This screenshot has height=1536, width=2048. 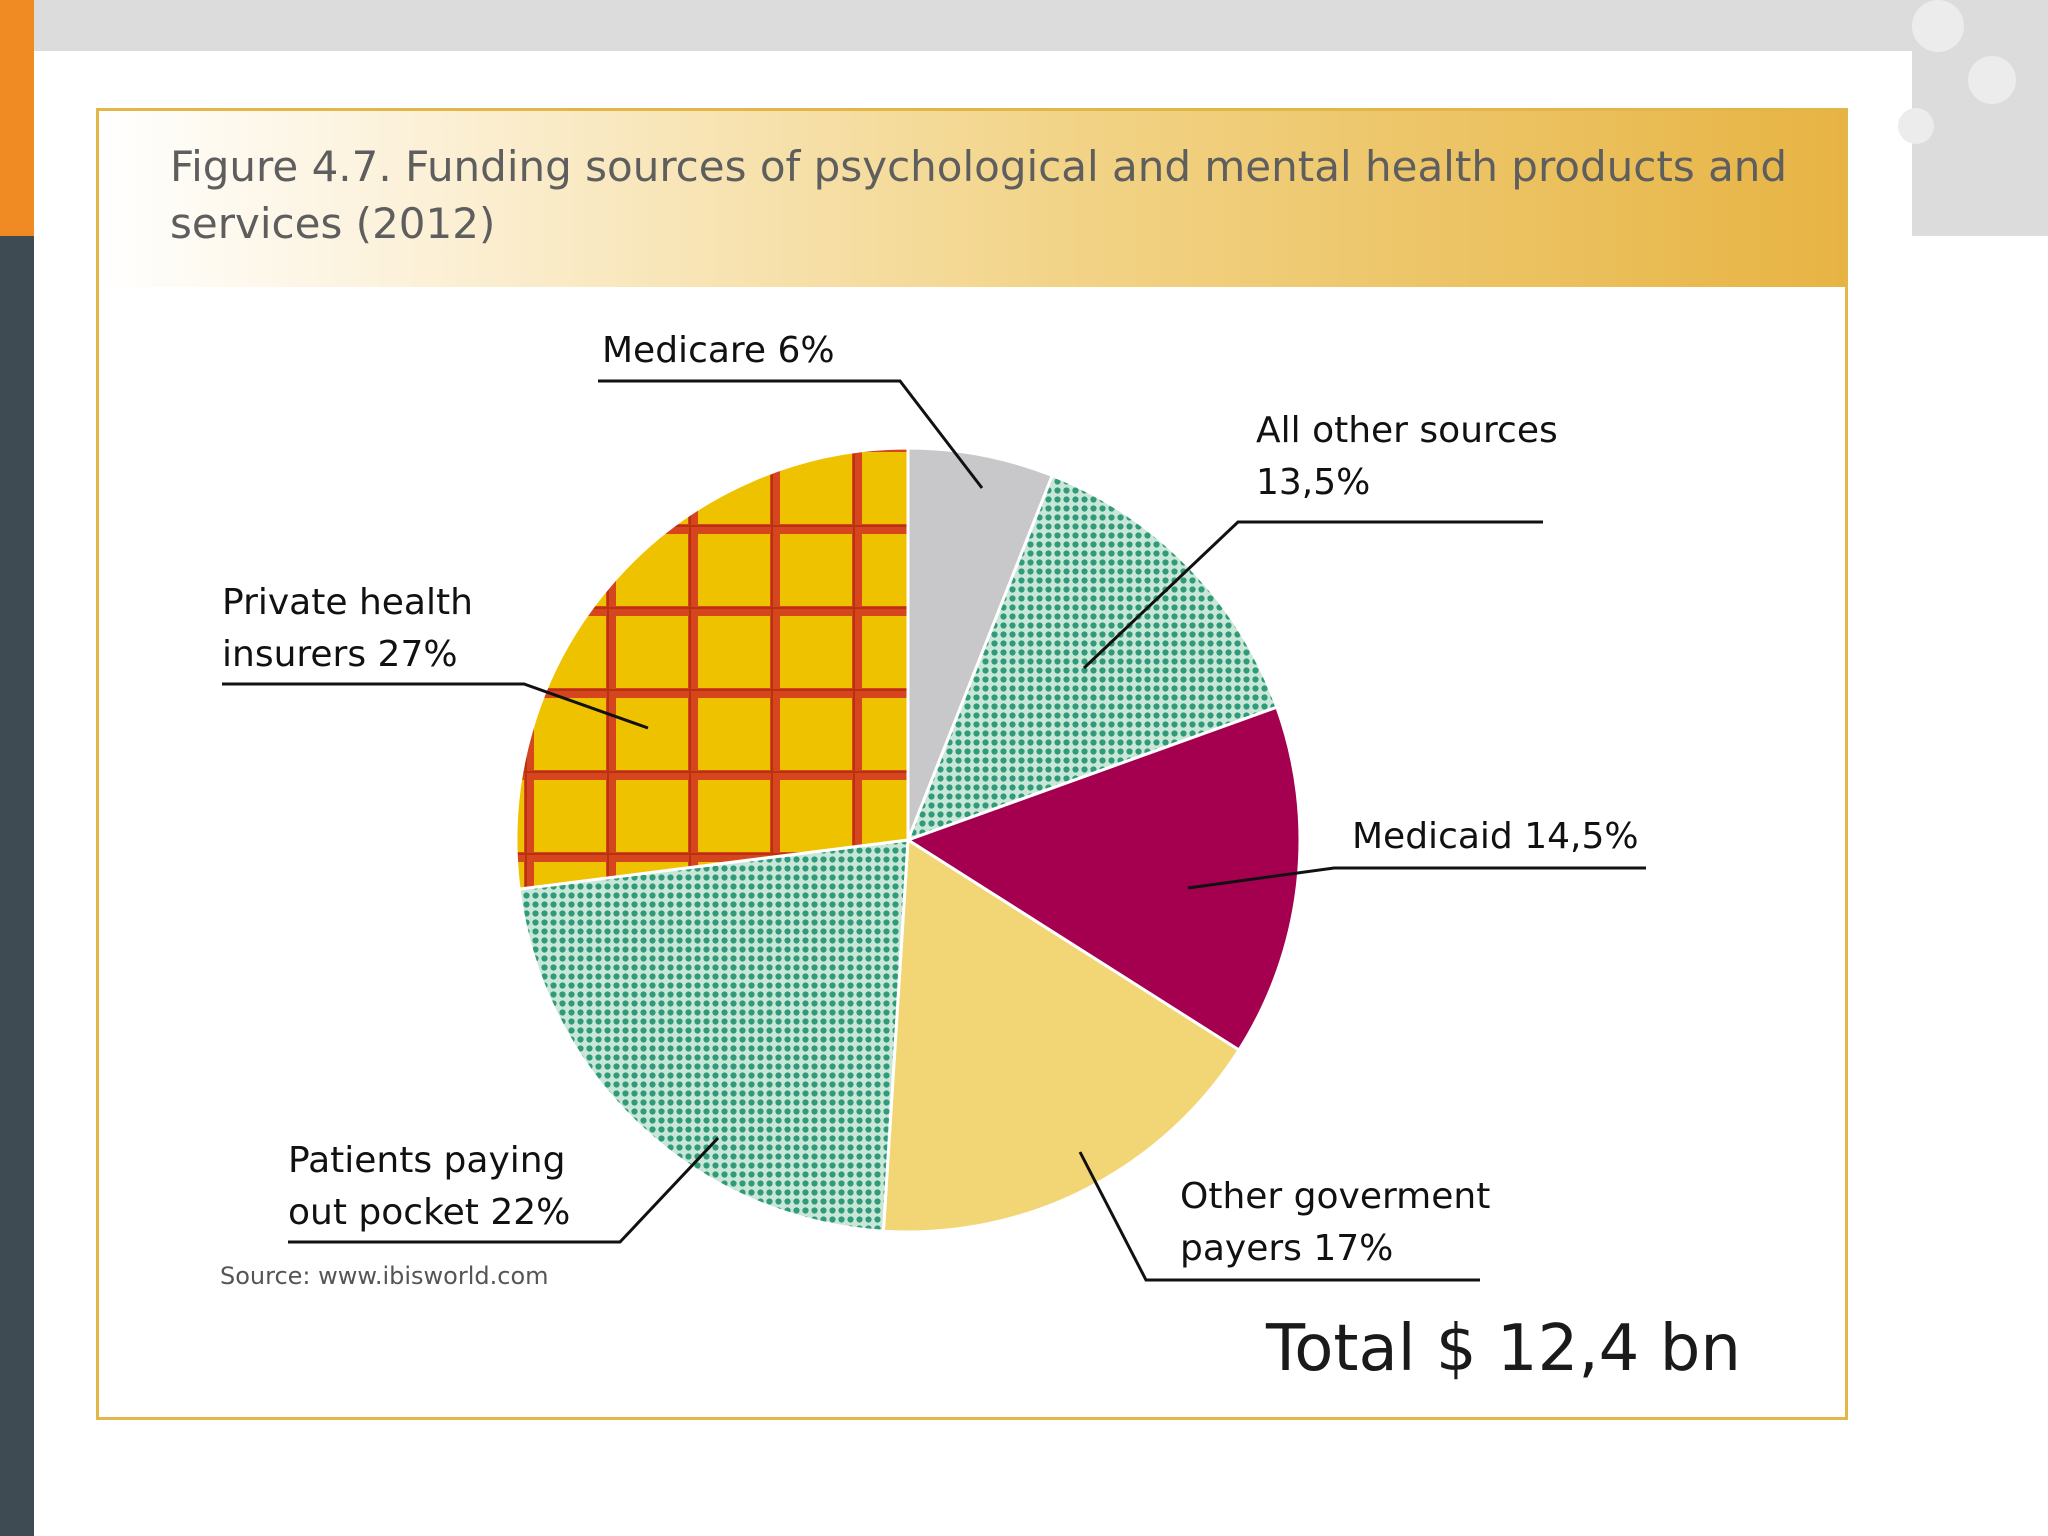 I want to click on source-note: Source: www.ibisworld.com, so click(x=384, y=1276).